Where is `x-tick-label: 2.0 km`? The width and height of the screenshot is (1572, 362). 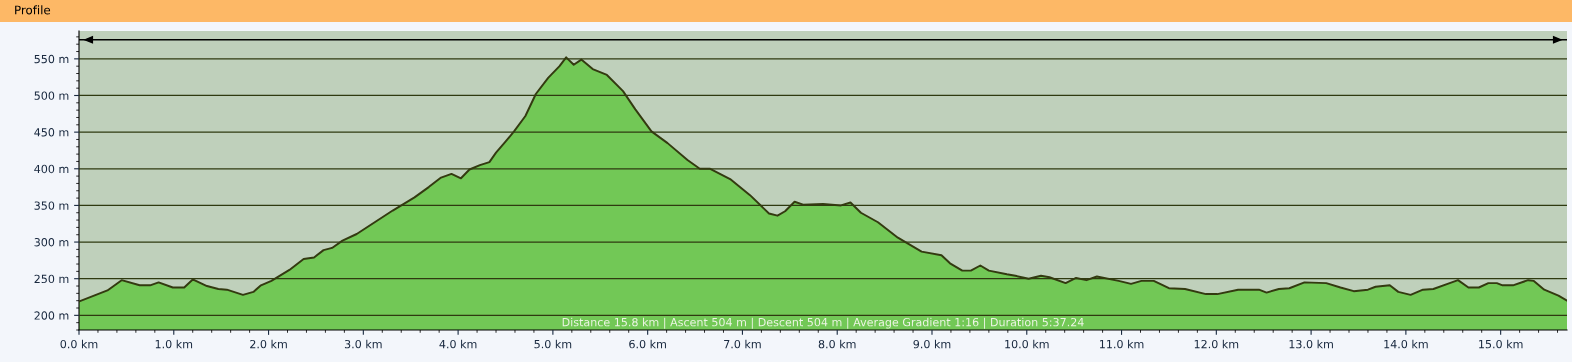 x-tick-label: 2.0 km is located at coordinates (268, 344).